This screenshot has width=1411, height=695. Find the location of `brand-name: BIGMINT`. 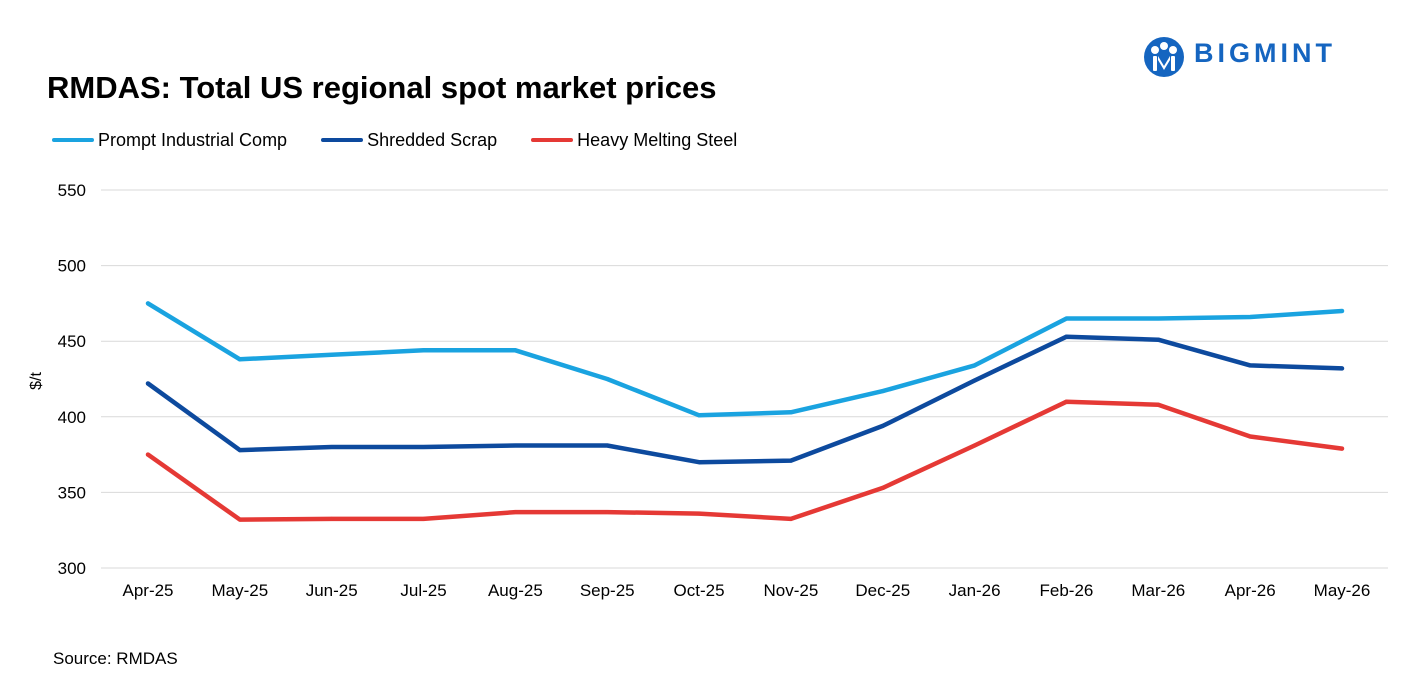

brand-name: BIGMINT is located at coordinates (1265, 53).